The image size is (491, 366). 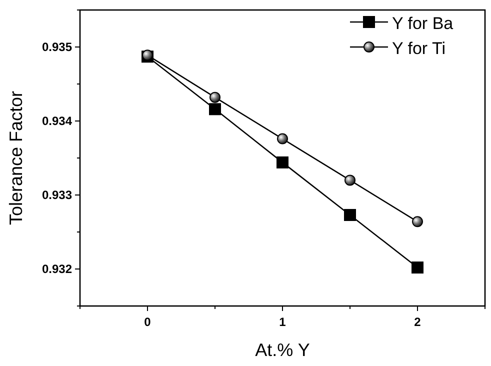 What do you see at coordinates (16, 158) in the screenshot?
I see `y-axis-title: Tolerance Factor` at bounding box center [16, 158].